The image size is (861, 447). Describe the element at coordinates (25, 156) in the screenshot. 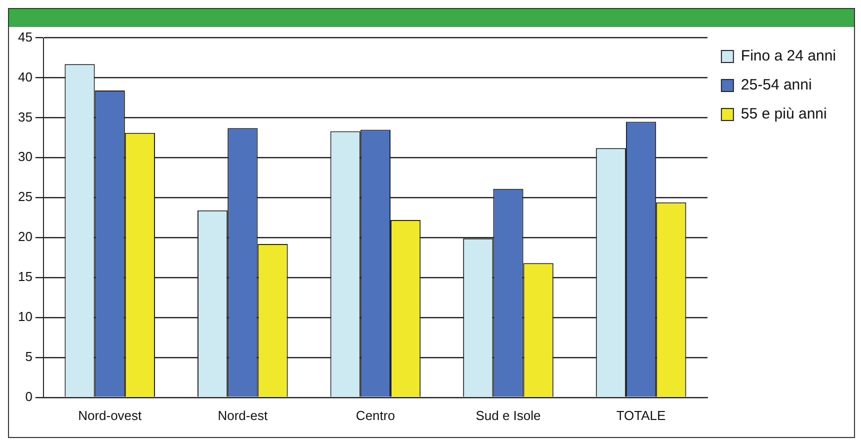

I see `y-tick-label: 30` at that location.